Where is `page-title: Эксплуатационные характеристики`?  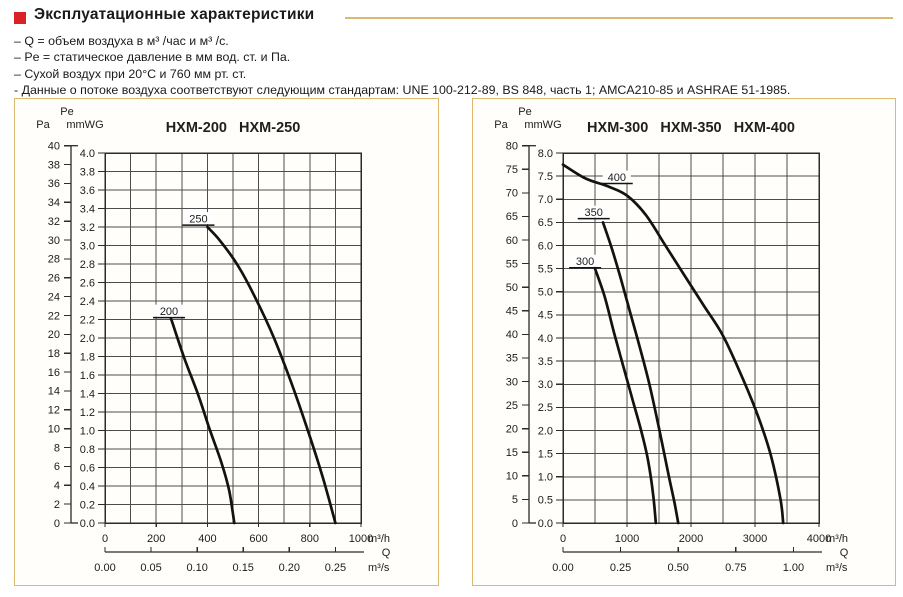 page-title: Эксплуатационные характеристики is located at coordinates (174, 14).